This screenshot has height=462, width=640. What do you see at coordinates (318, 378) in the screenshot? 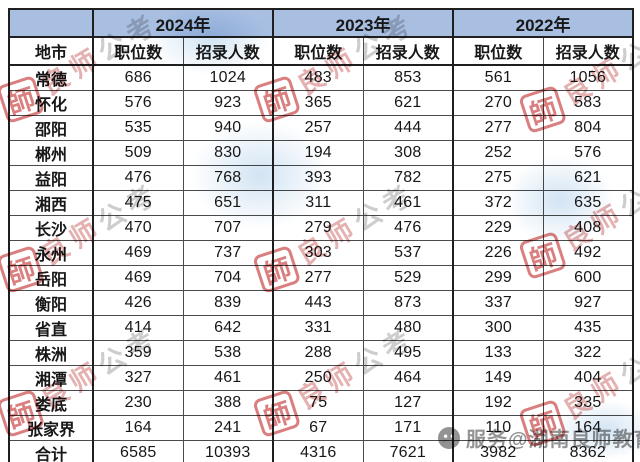
I see `value-cell: 250` at bounding box center [318, 378].